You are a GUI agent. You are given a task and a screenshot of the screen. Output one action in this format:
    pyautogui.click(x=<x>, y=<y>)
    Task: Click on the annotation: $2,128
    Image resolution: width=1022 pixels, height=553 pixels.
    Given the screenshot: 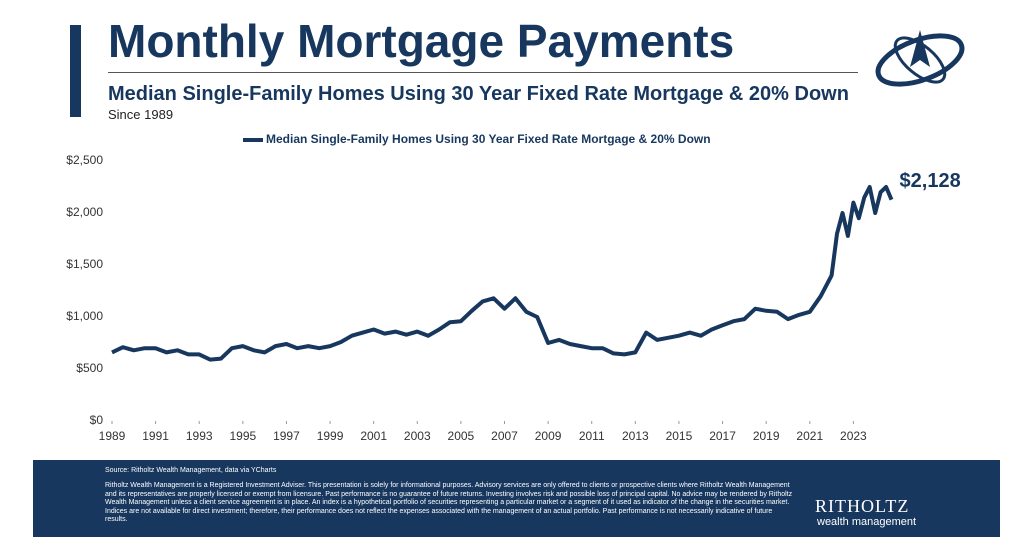 What is the action you would take?
    pyautogui.click(x=930, y=181)
    